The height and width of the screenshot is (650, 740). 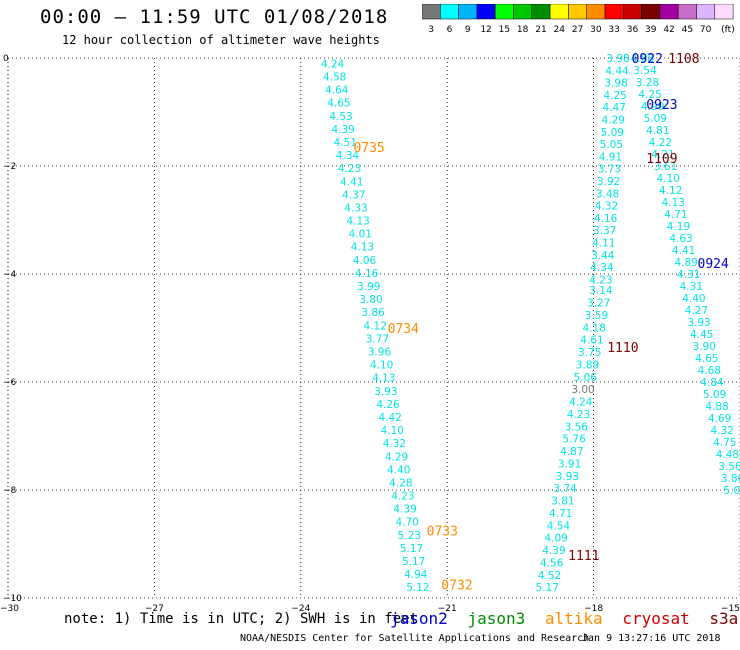 I want to click on colorbar-label: 24, so click(x=560, y=30).